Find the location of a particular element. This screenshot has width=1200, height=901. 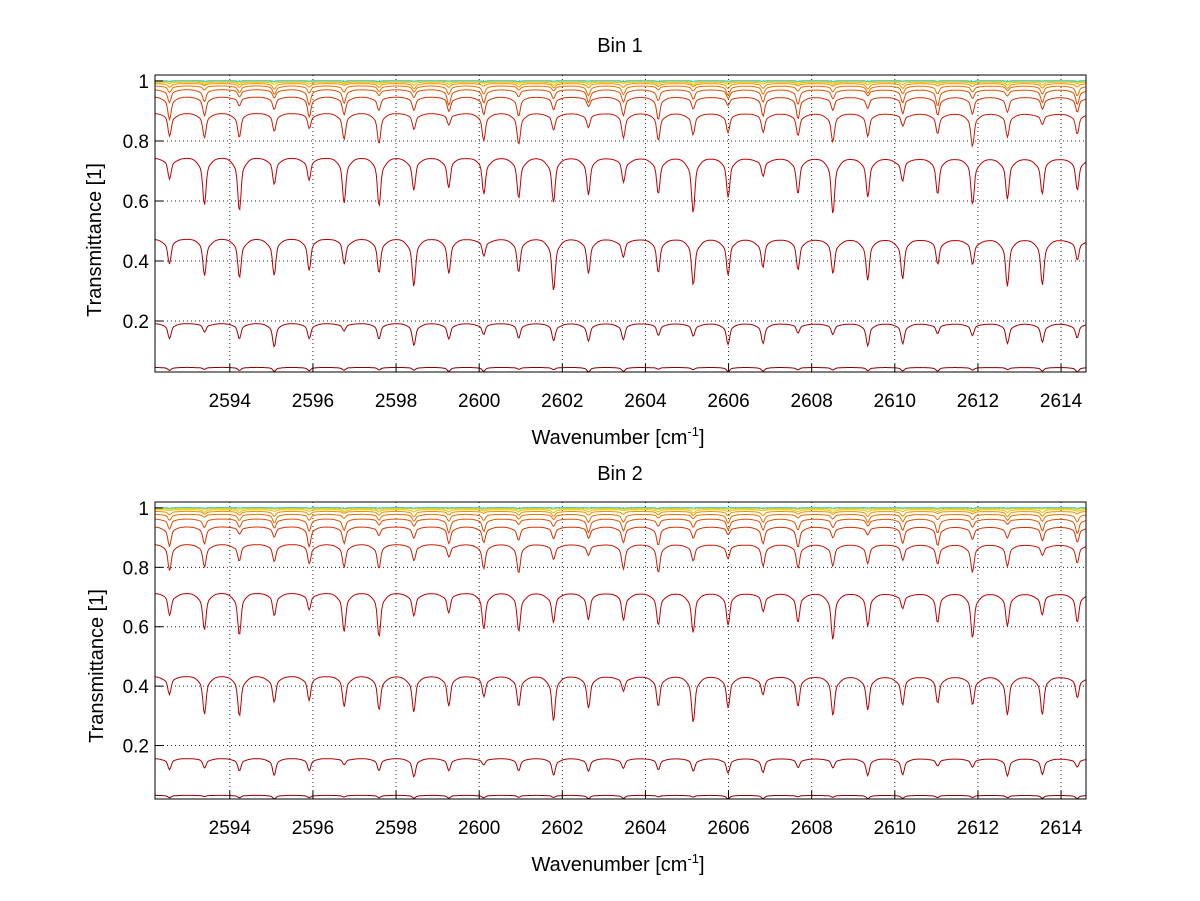

chart-title: Bin 1 is located at coordinates (620, 46).